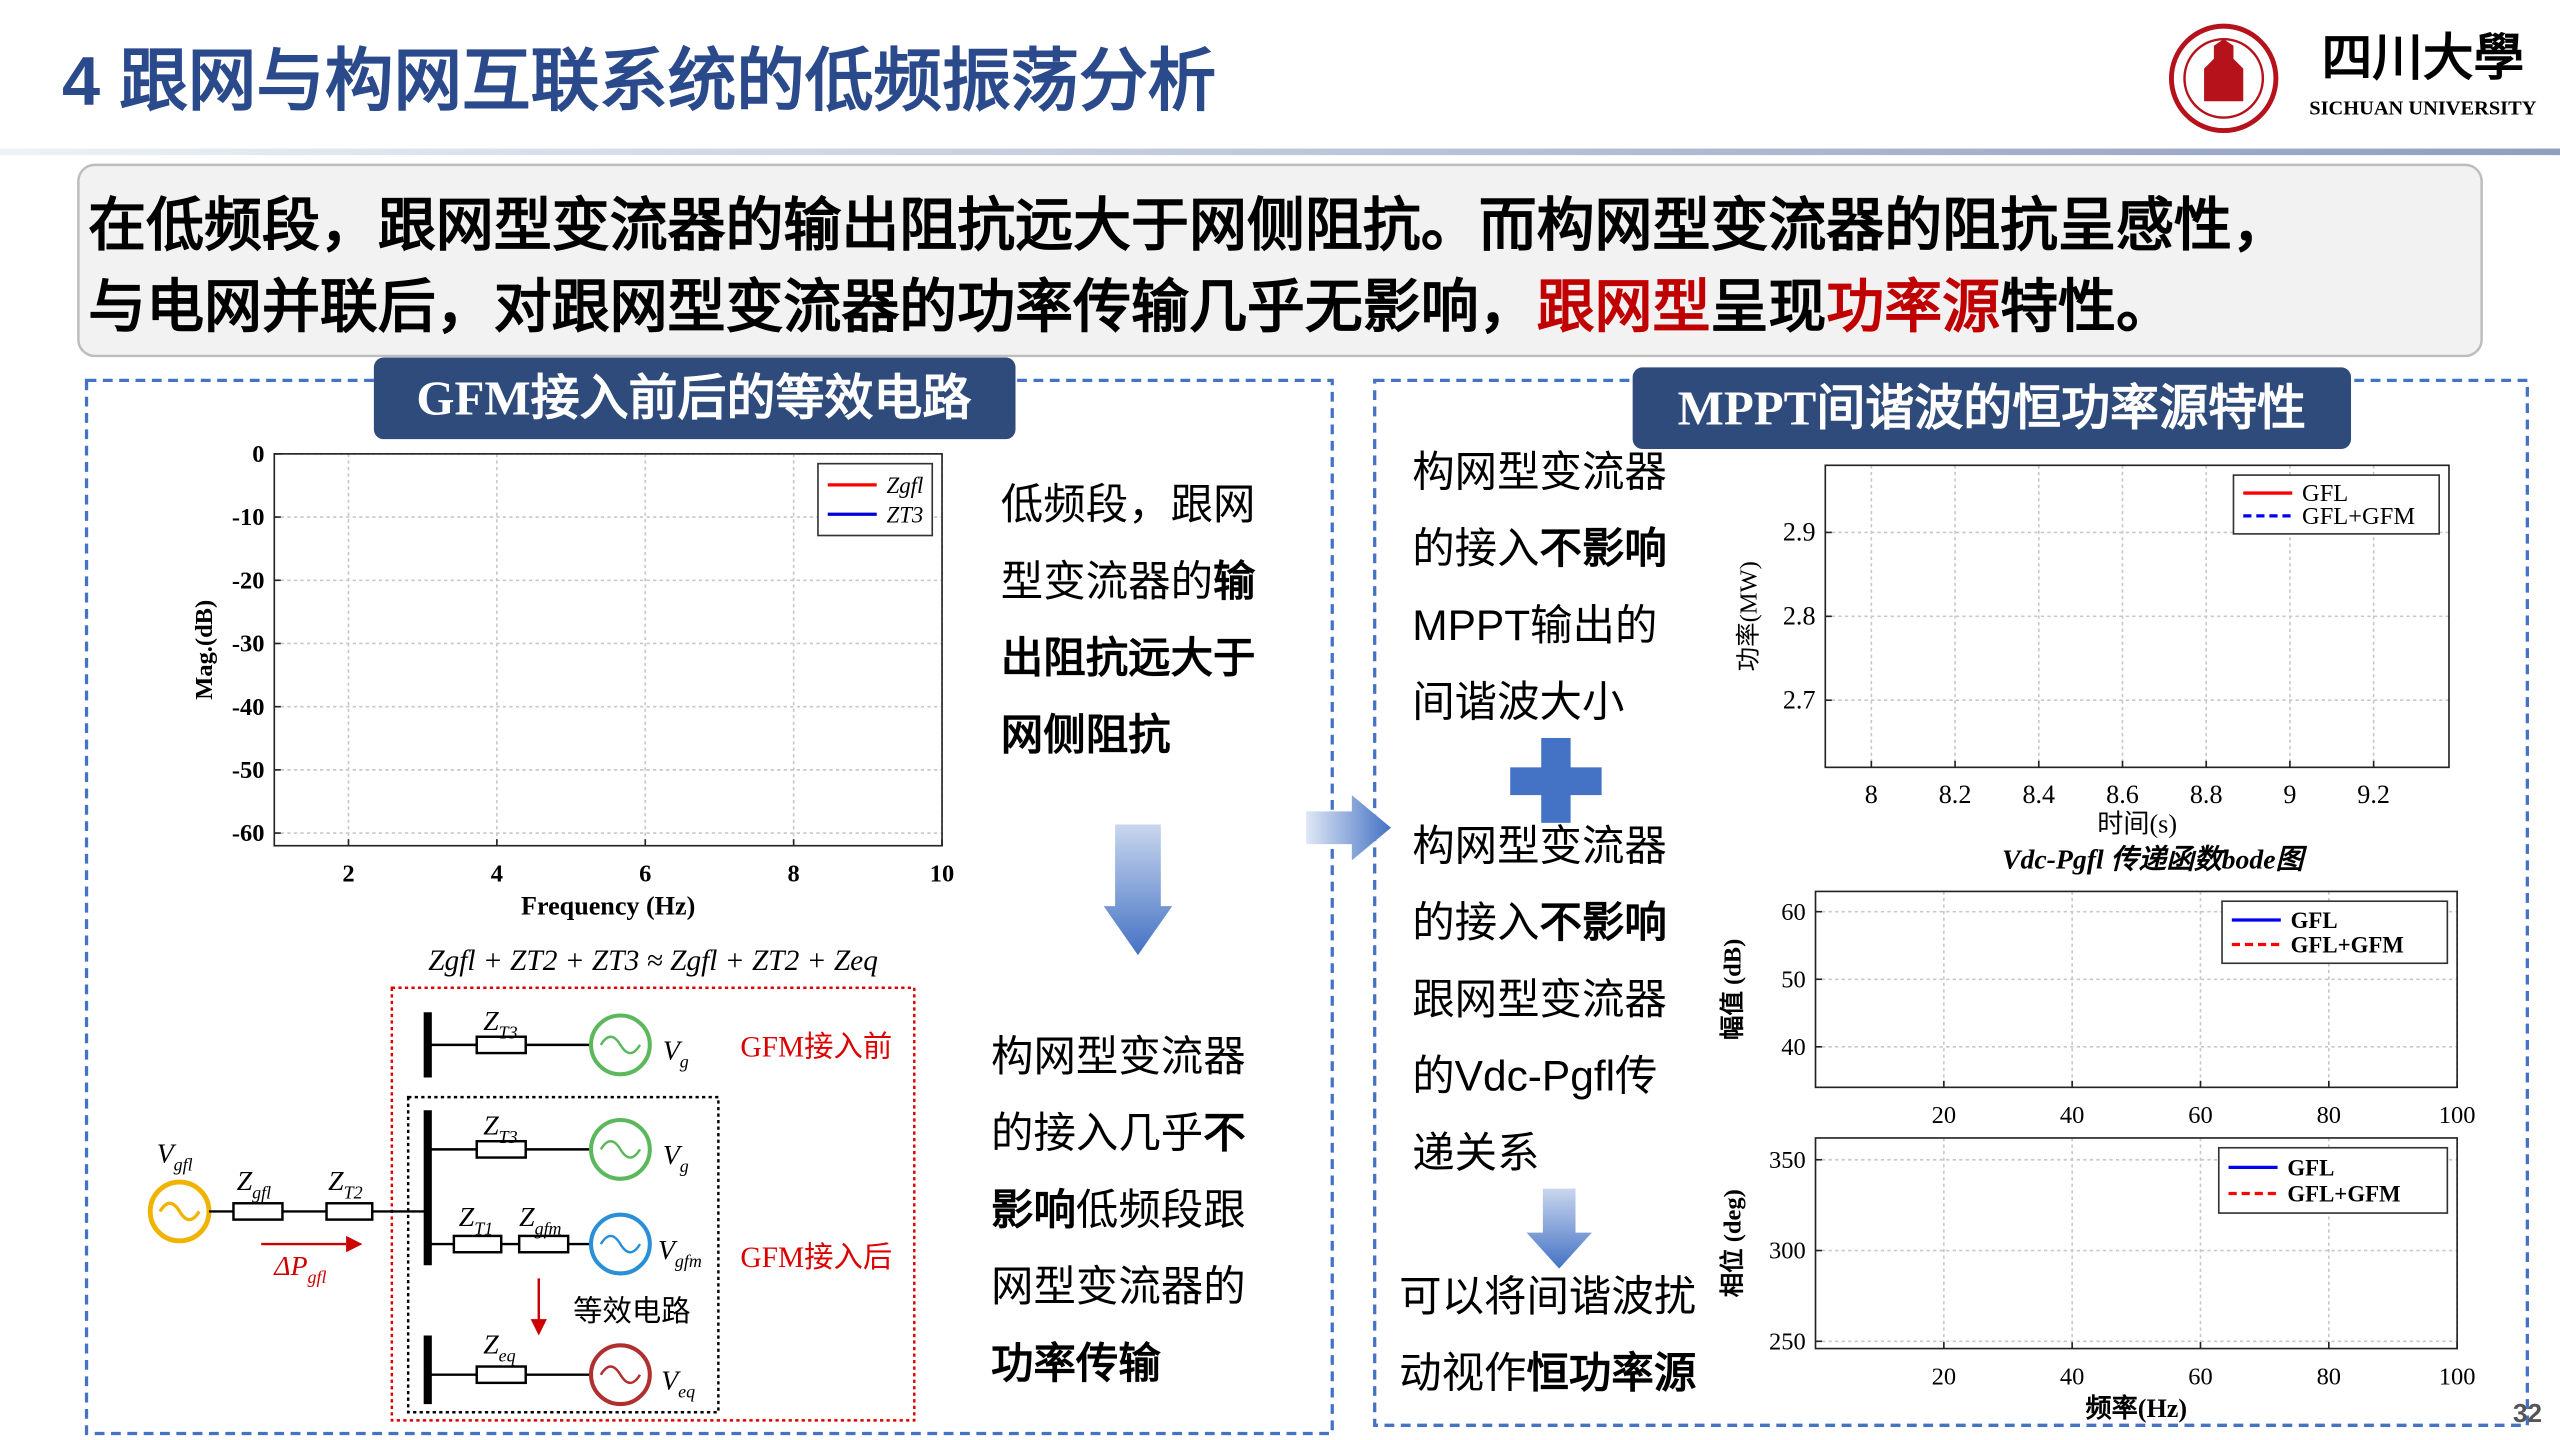  I want to click on note-line-segment: 低频段，跟网, so click(1128, 504).